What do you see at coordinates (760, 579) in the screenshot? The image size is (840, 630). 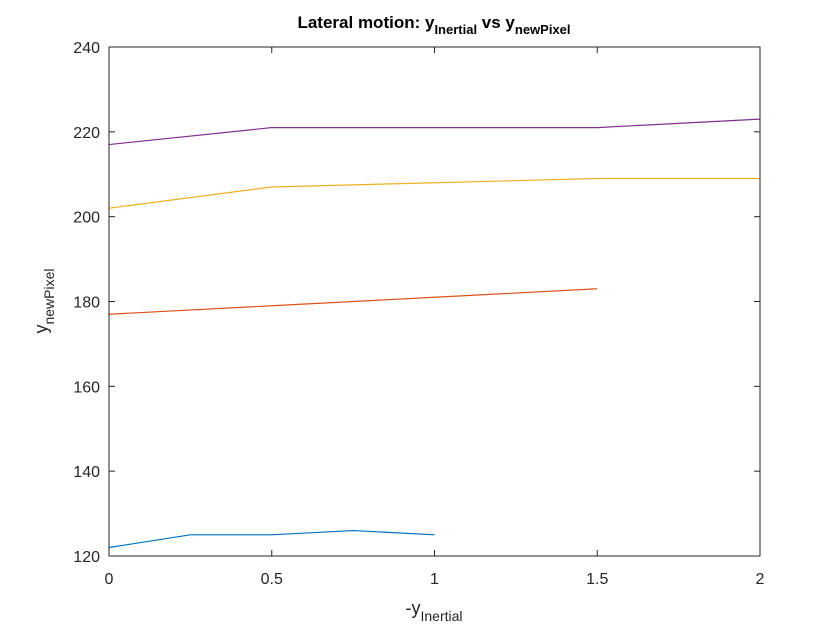 I see `x-tick-label: 2` at bounding box center [760, 579].